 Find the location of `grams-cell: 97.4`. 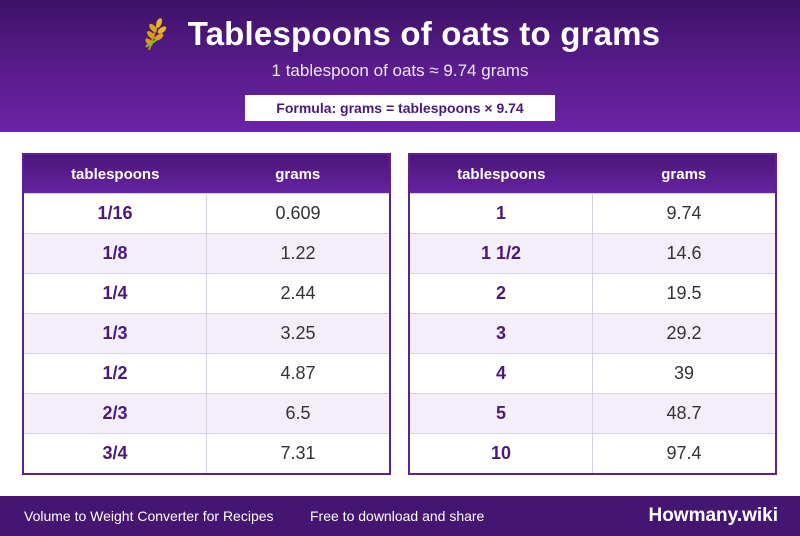

grams-cell: 97.4 is located at coordinates (684, 453).